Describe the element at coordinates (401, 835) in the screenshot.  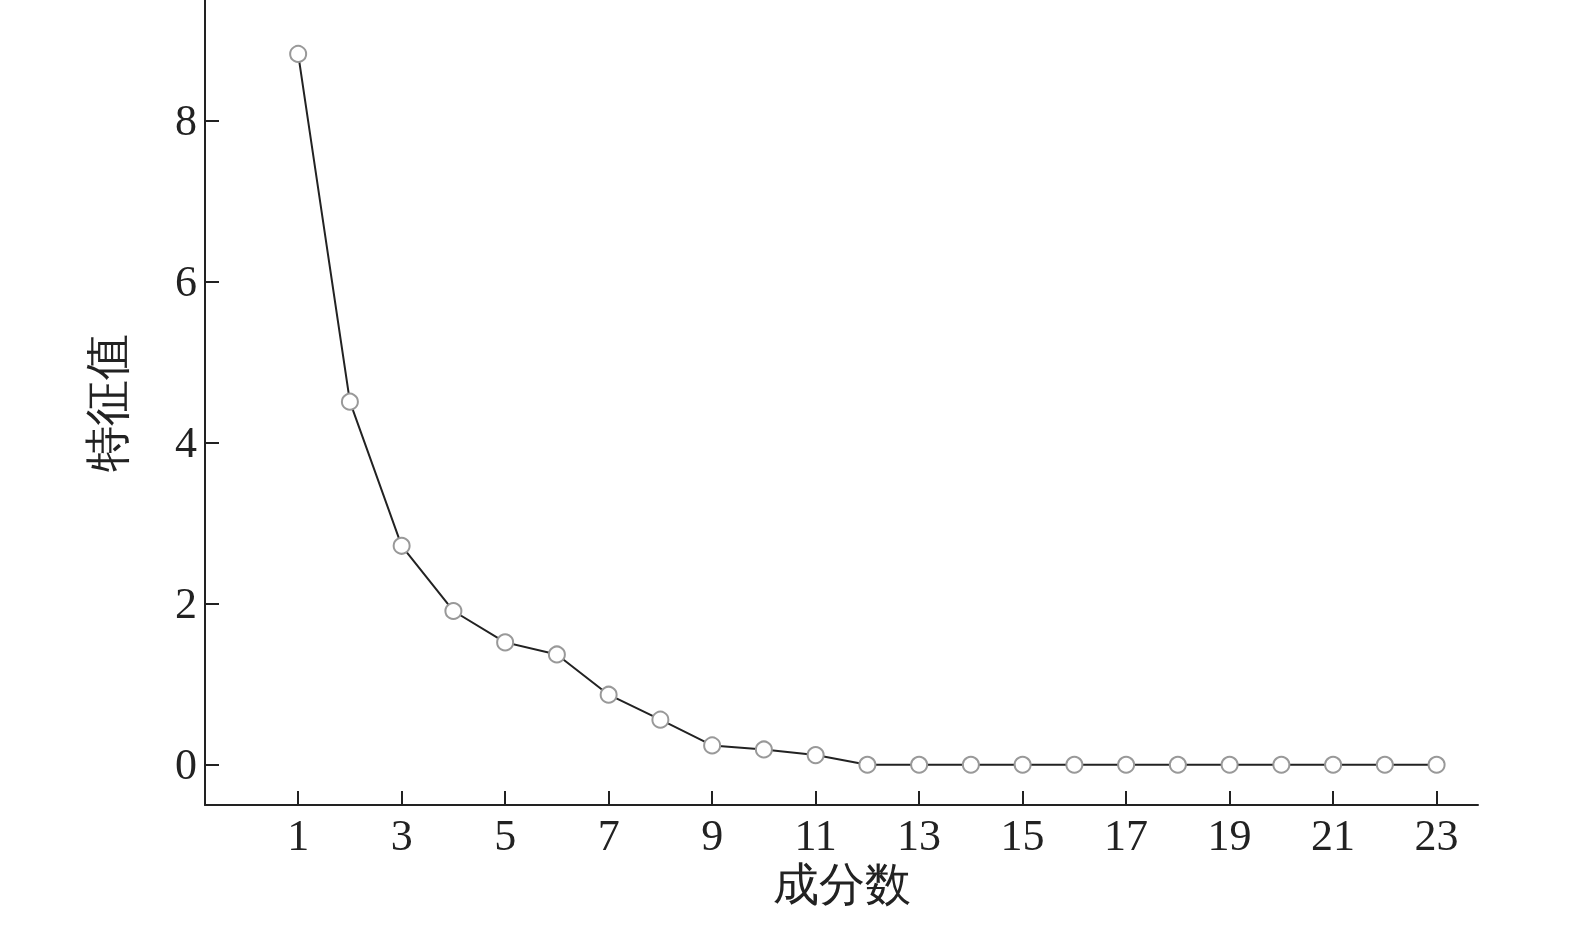
I see `x-tick-label: 3` at that location.